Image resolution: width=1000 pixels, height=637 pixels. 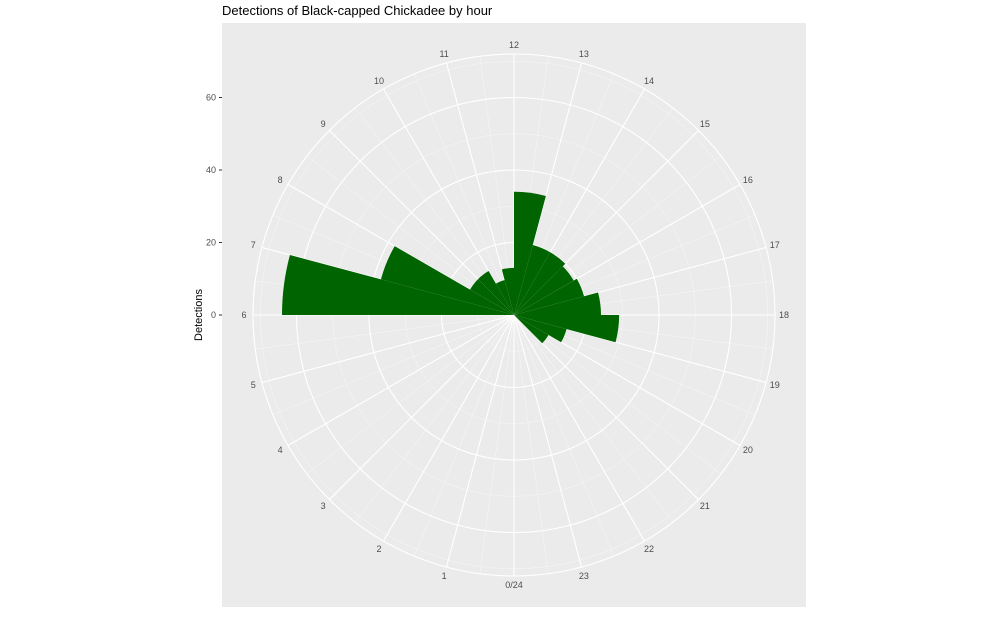 I want to click on hour-label: 23, so click(x=584, y=576).